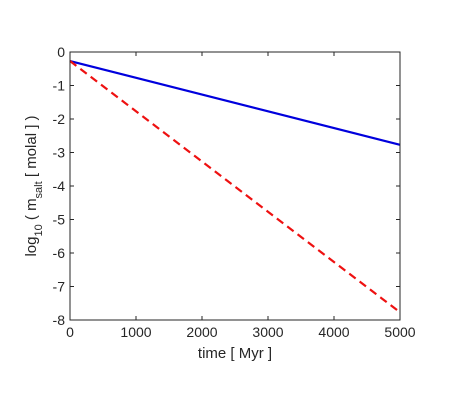  I want to click on y-tick-label: -7, so click(59, 287).